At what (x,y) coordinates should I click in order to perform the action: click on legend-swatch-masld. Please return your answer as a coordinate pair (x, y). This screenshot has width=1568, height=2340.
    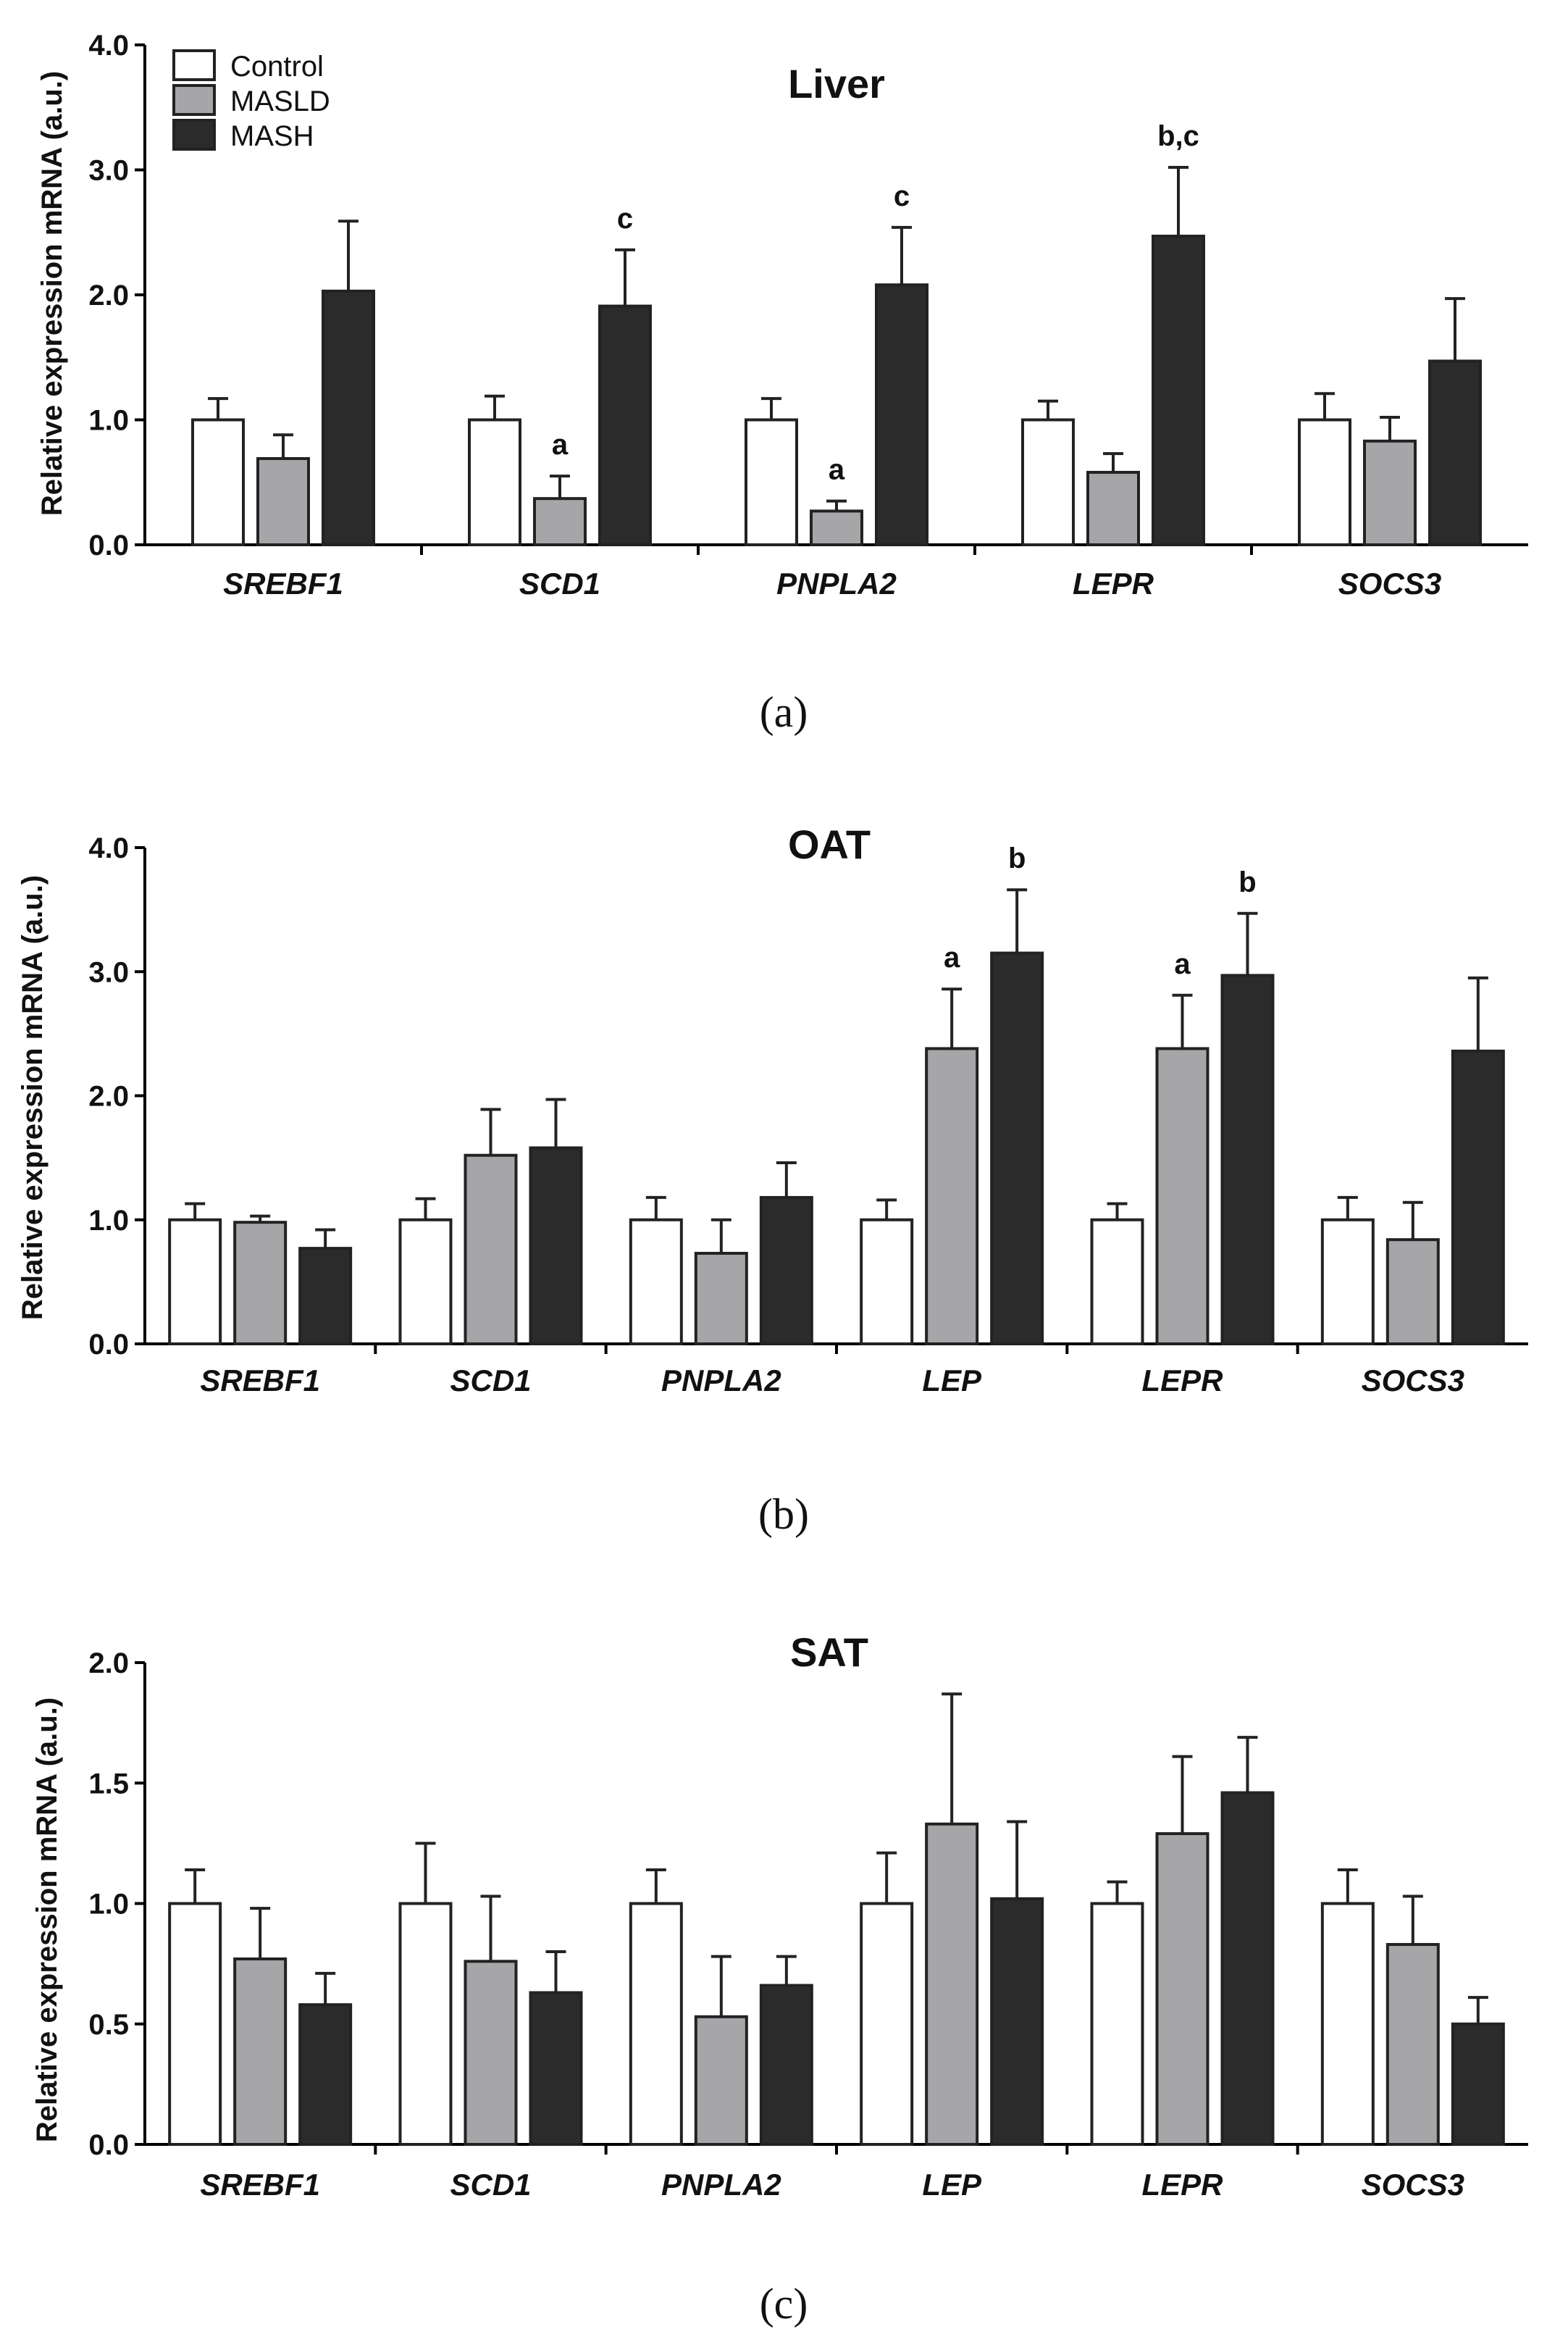
    Looking at the image, I should click on (194, 100).